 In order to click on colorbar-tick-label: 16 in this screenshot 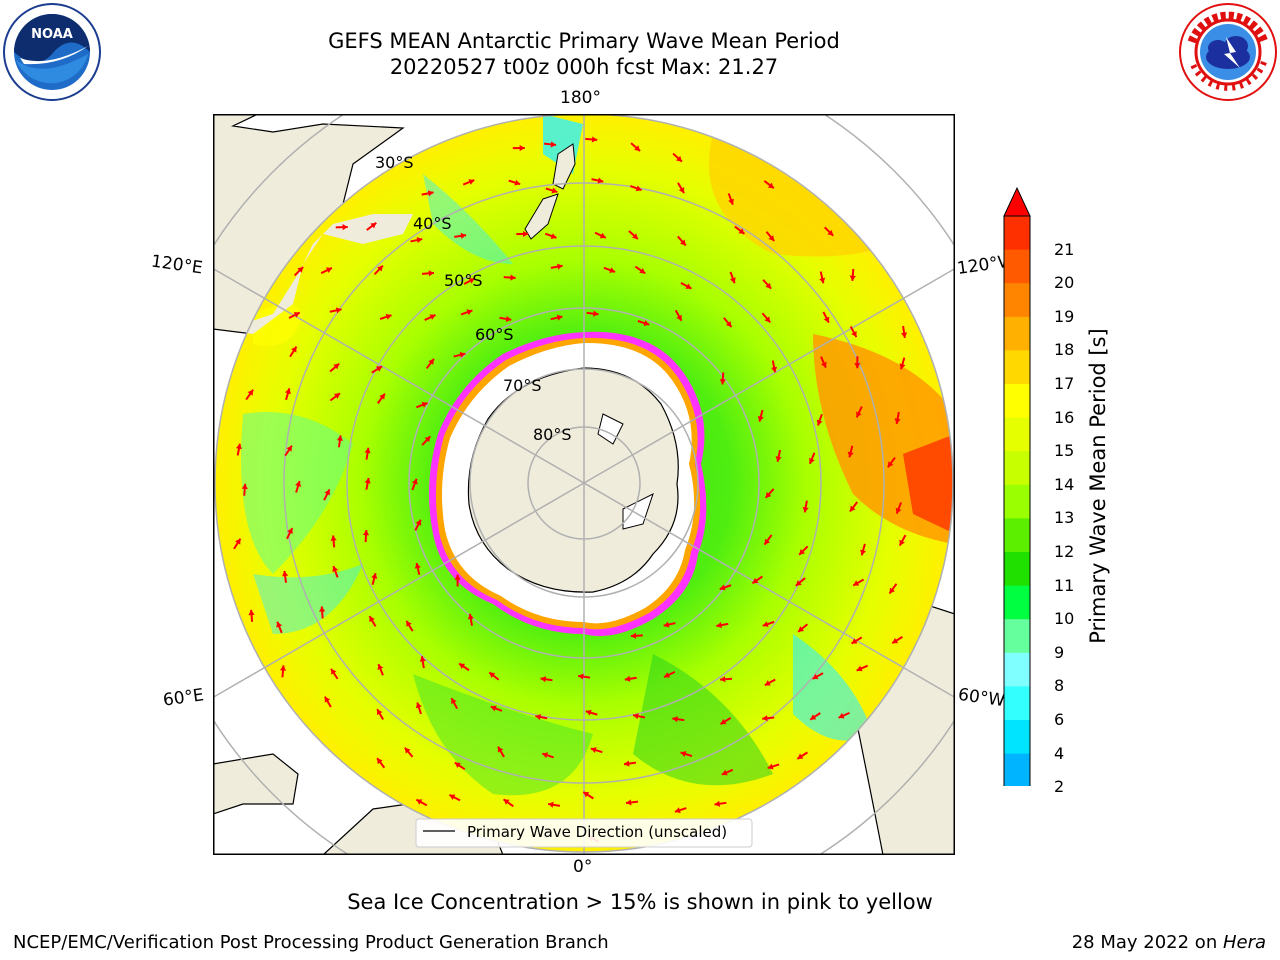, I will do `click(1064, 417)`.